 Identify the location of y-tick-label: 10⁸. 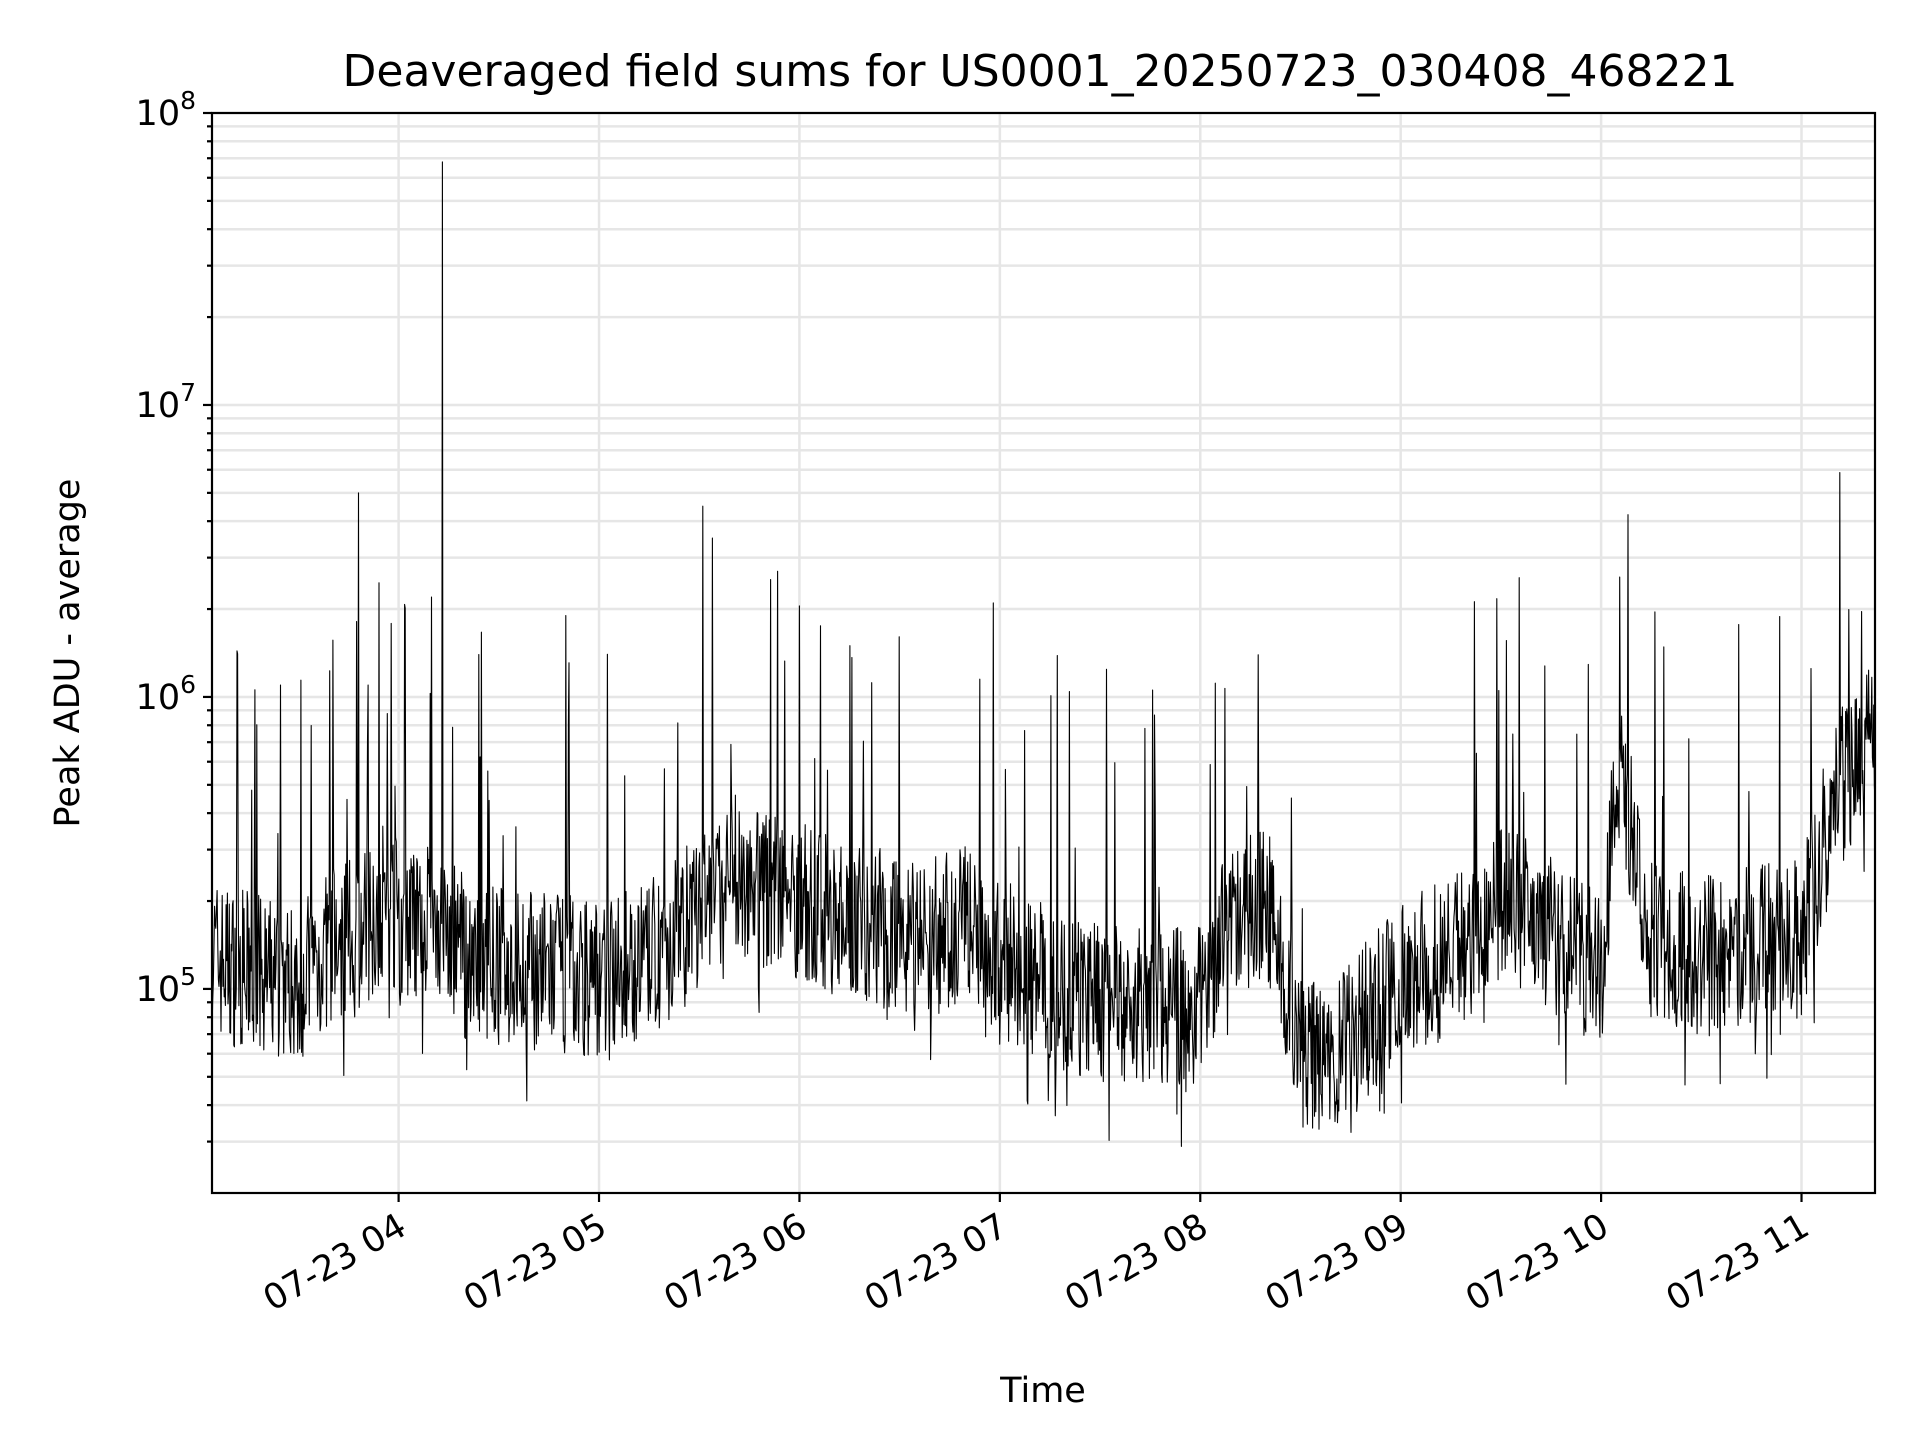
(166, 110).